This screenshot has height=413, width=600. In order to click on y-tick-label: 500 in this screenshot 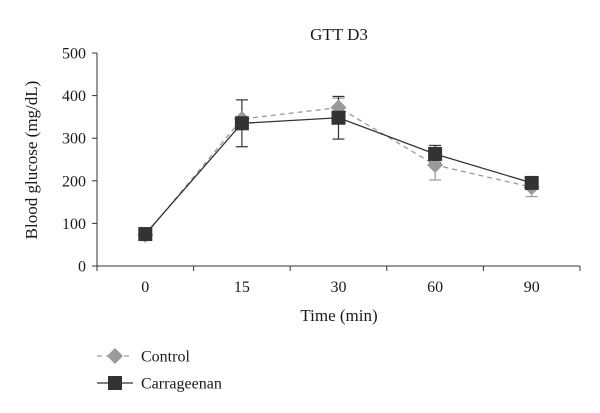, I will do `click(74, 54)`.